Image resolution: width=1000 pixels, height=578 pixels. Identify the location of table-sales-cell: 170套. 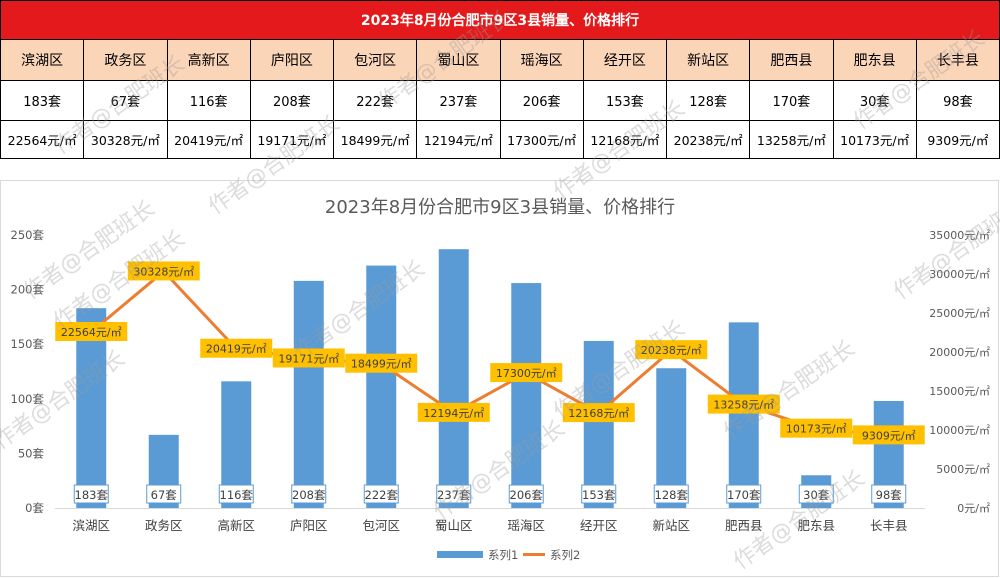
(791, 100).